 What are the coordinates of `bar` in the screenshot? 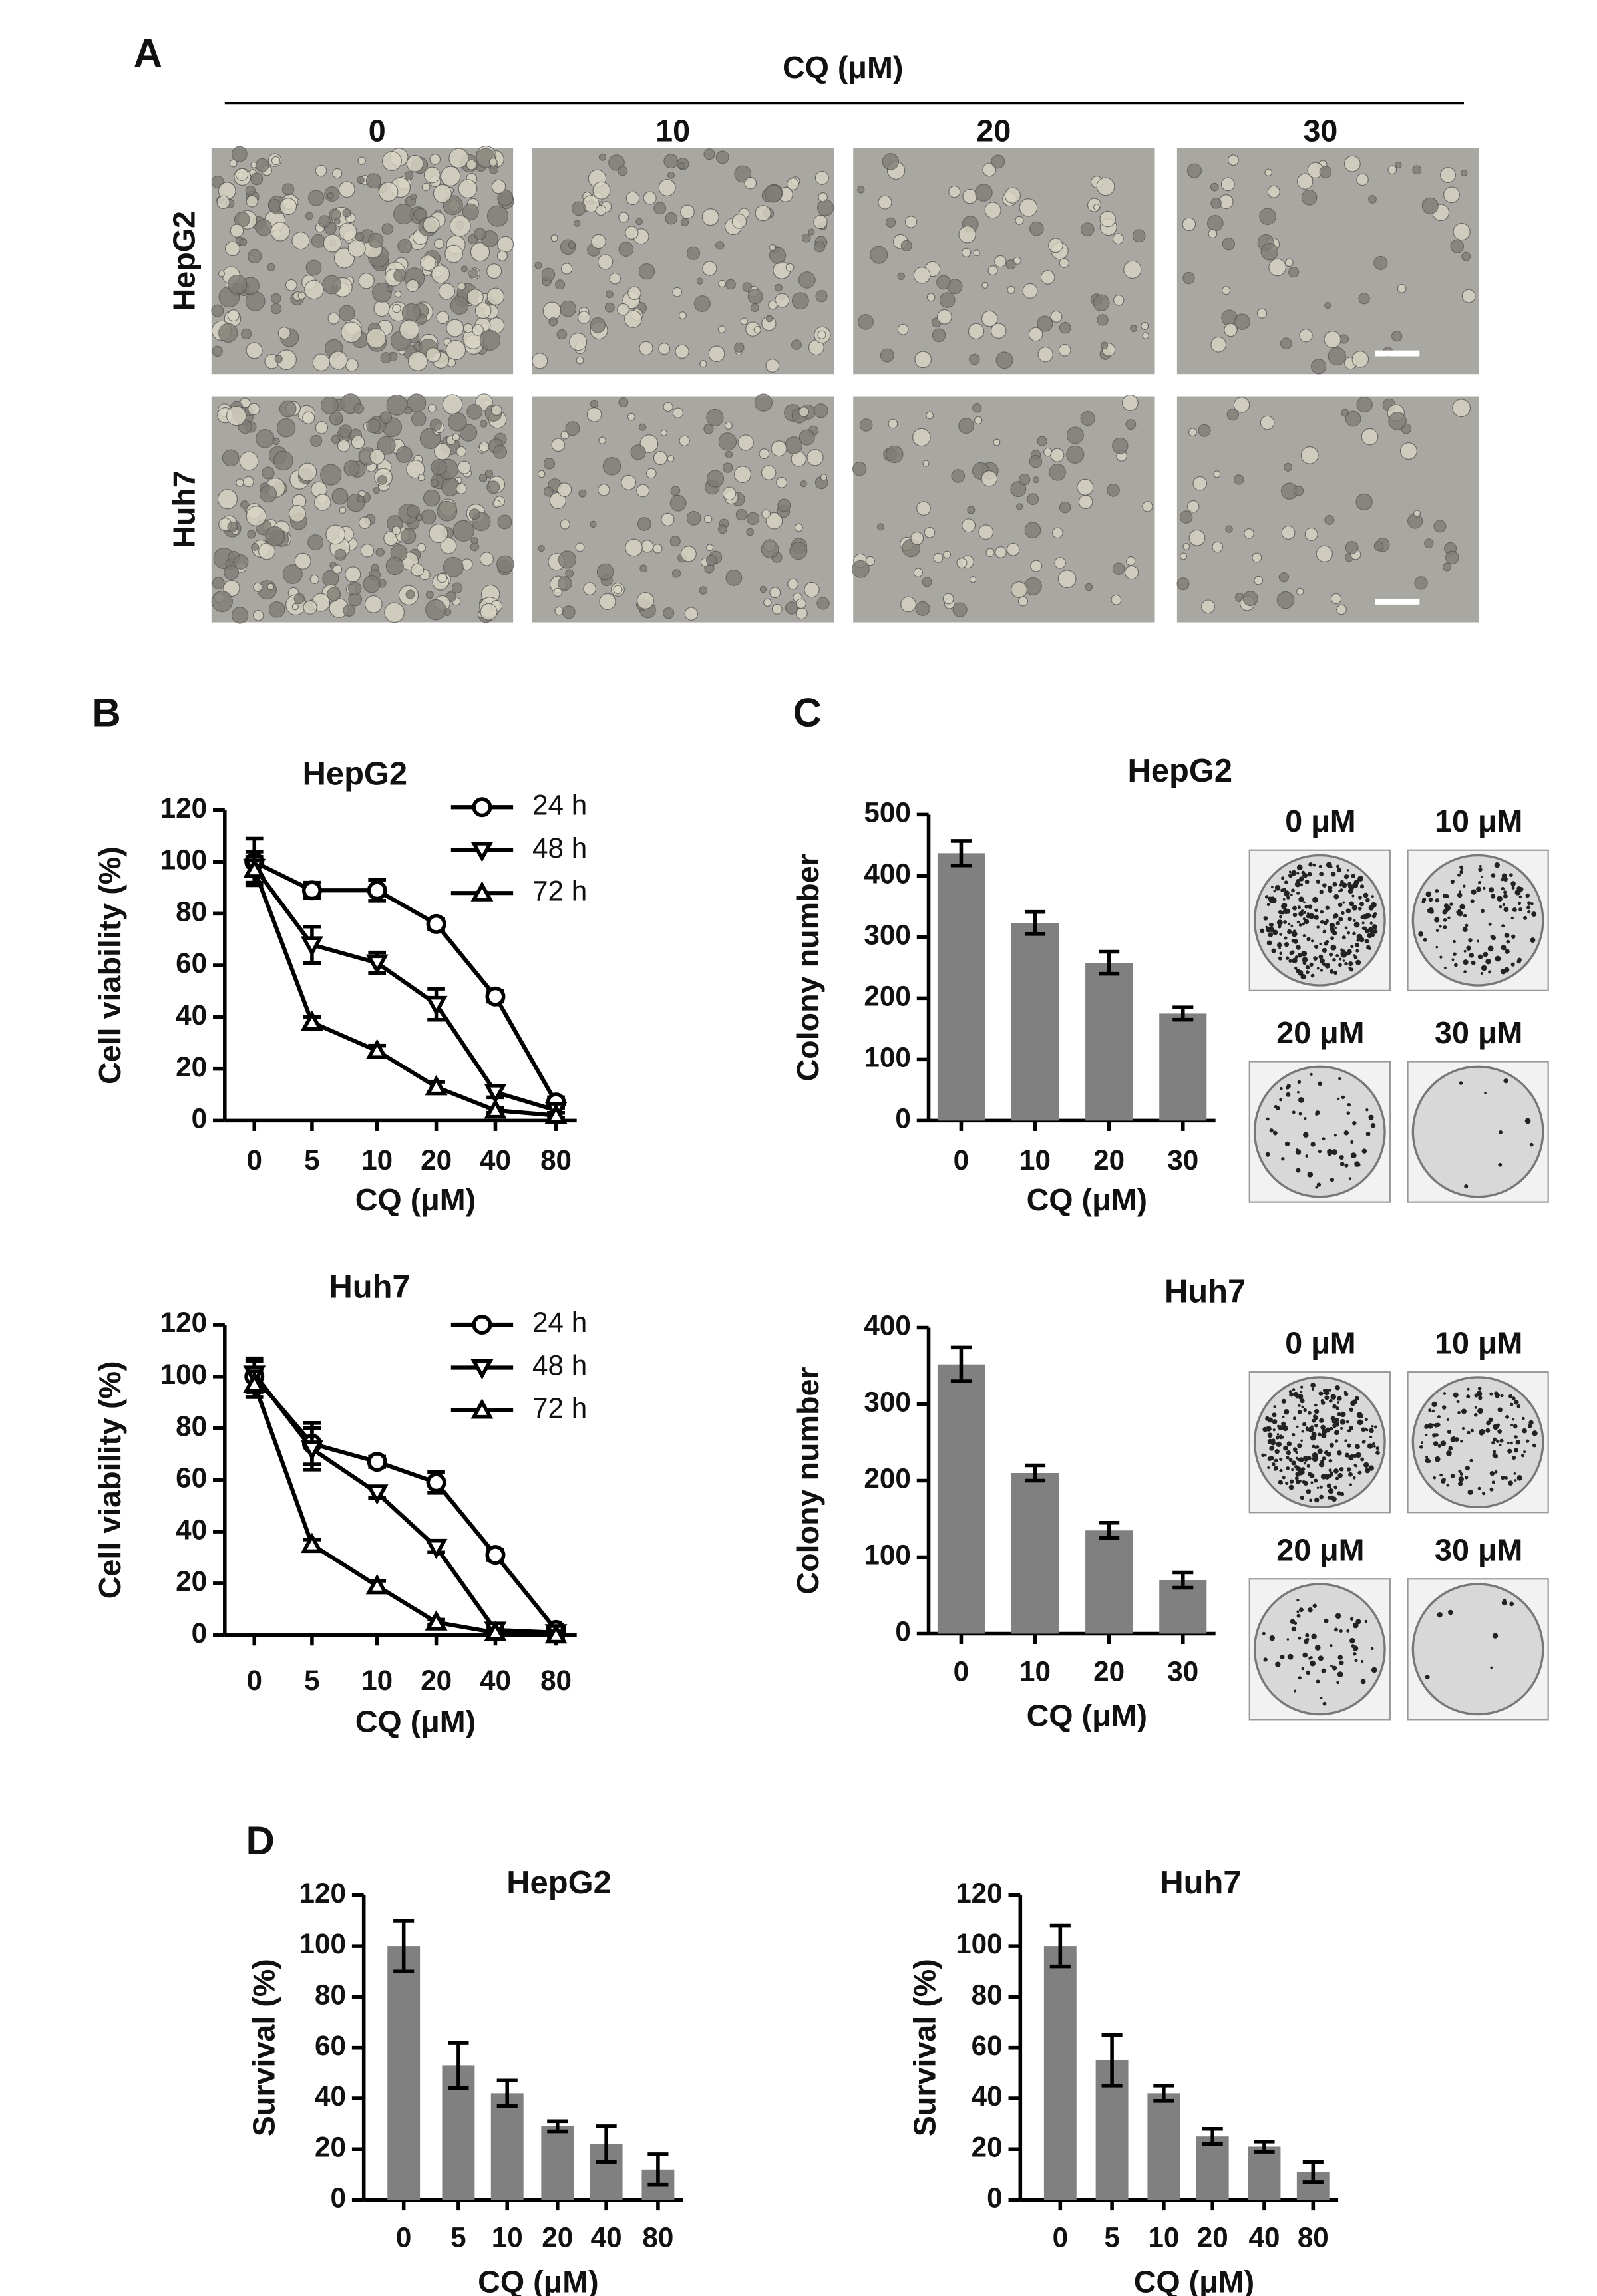 It's located at (1035, 1022).